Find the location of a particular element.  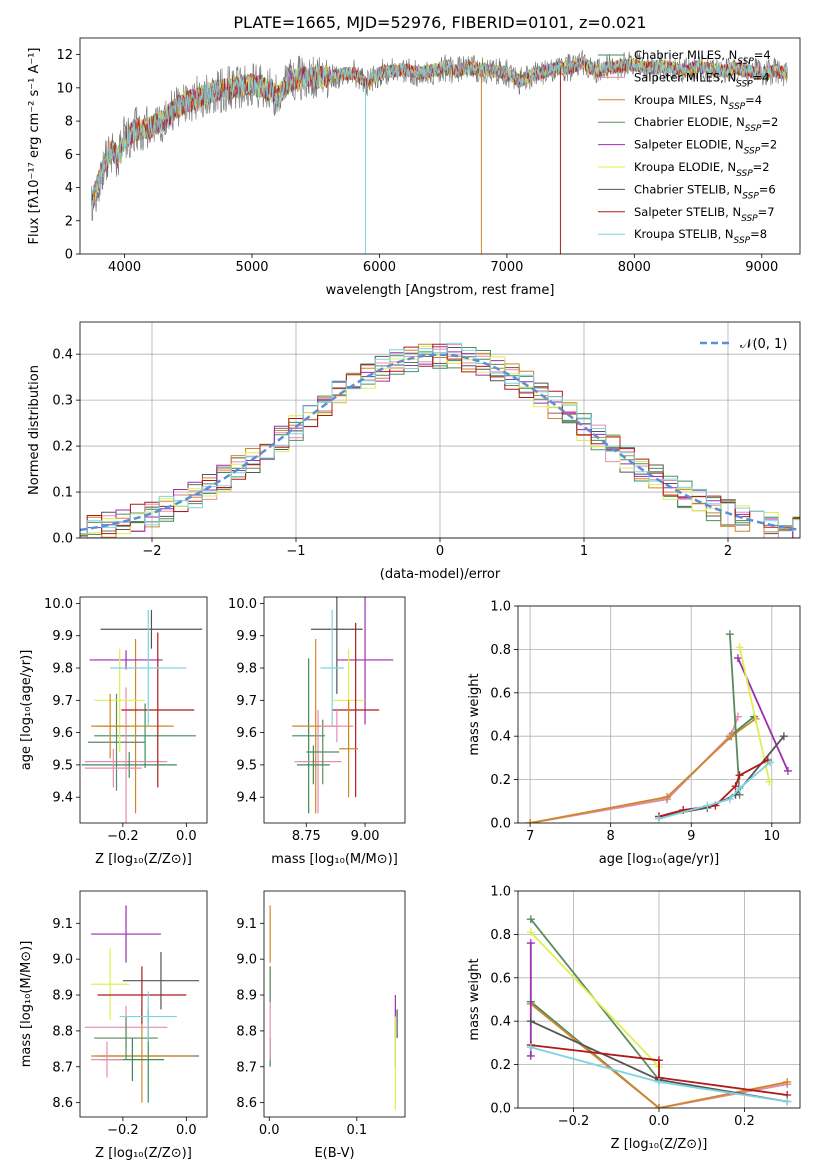

legend-name: Chabrier STELIB, N is located at coordinates (688, 189).